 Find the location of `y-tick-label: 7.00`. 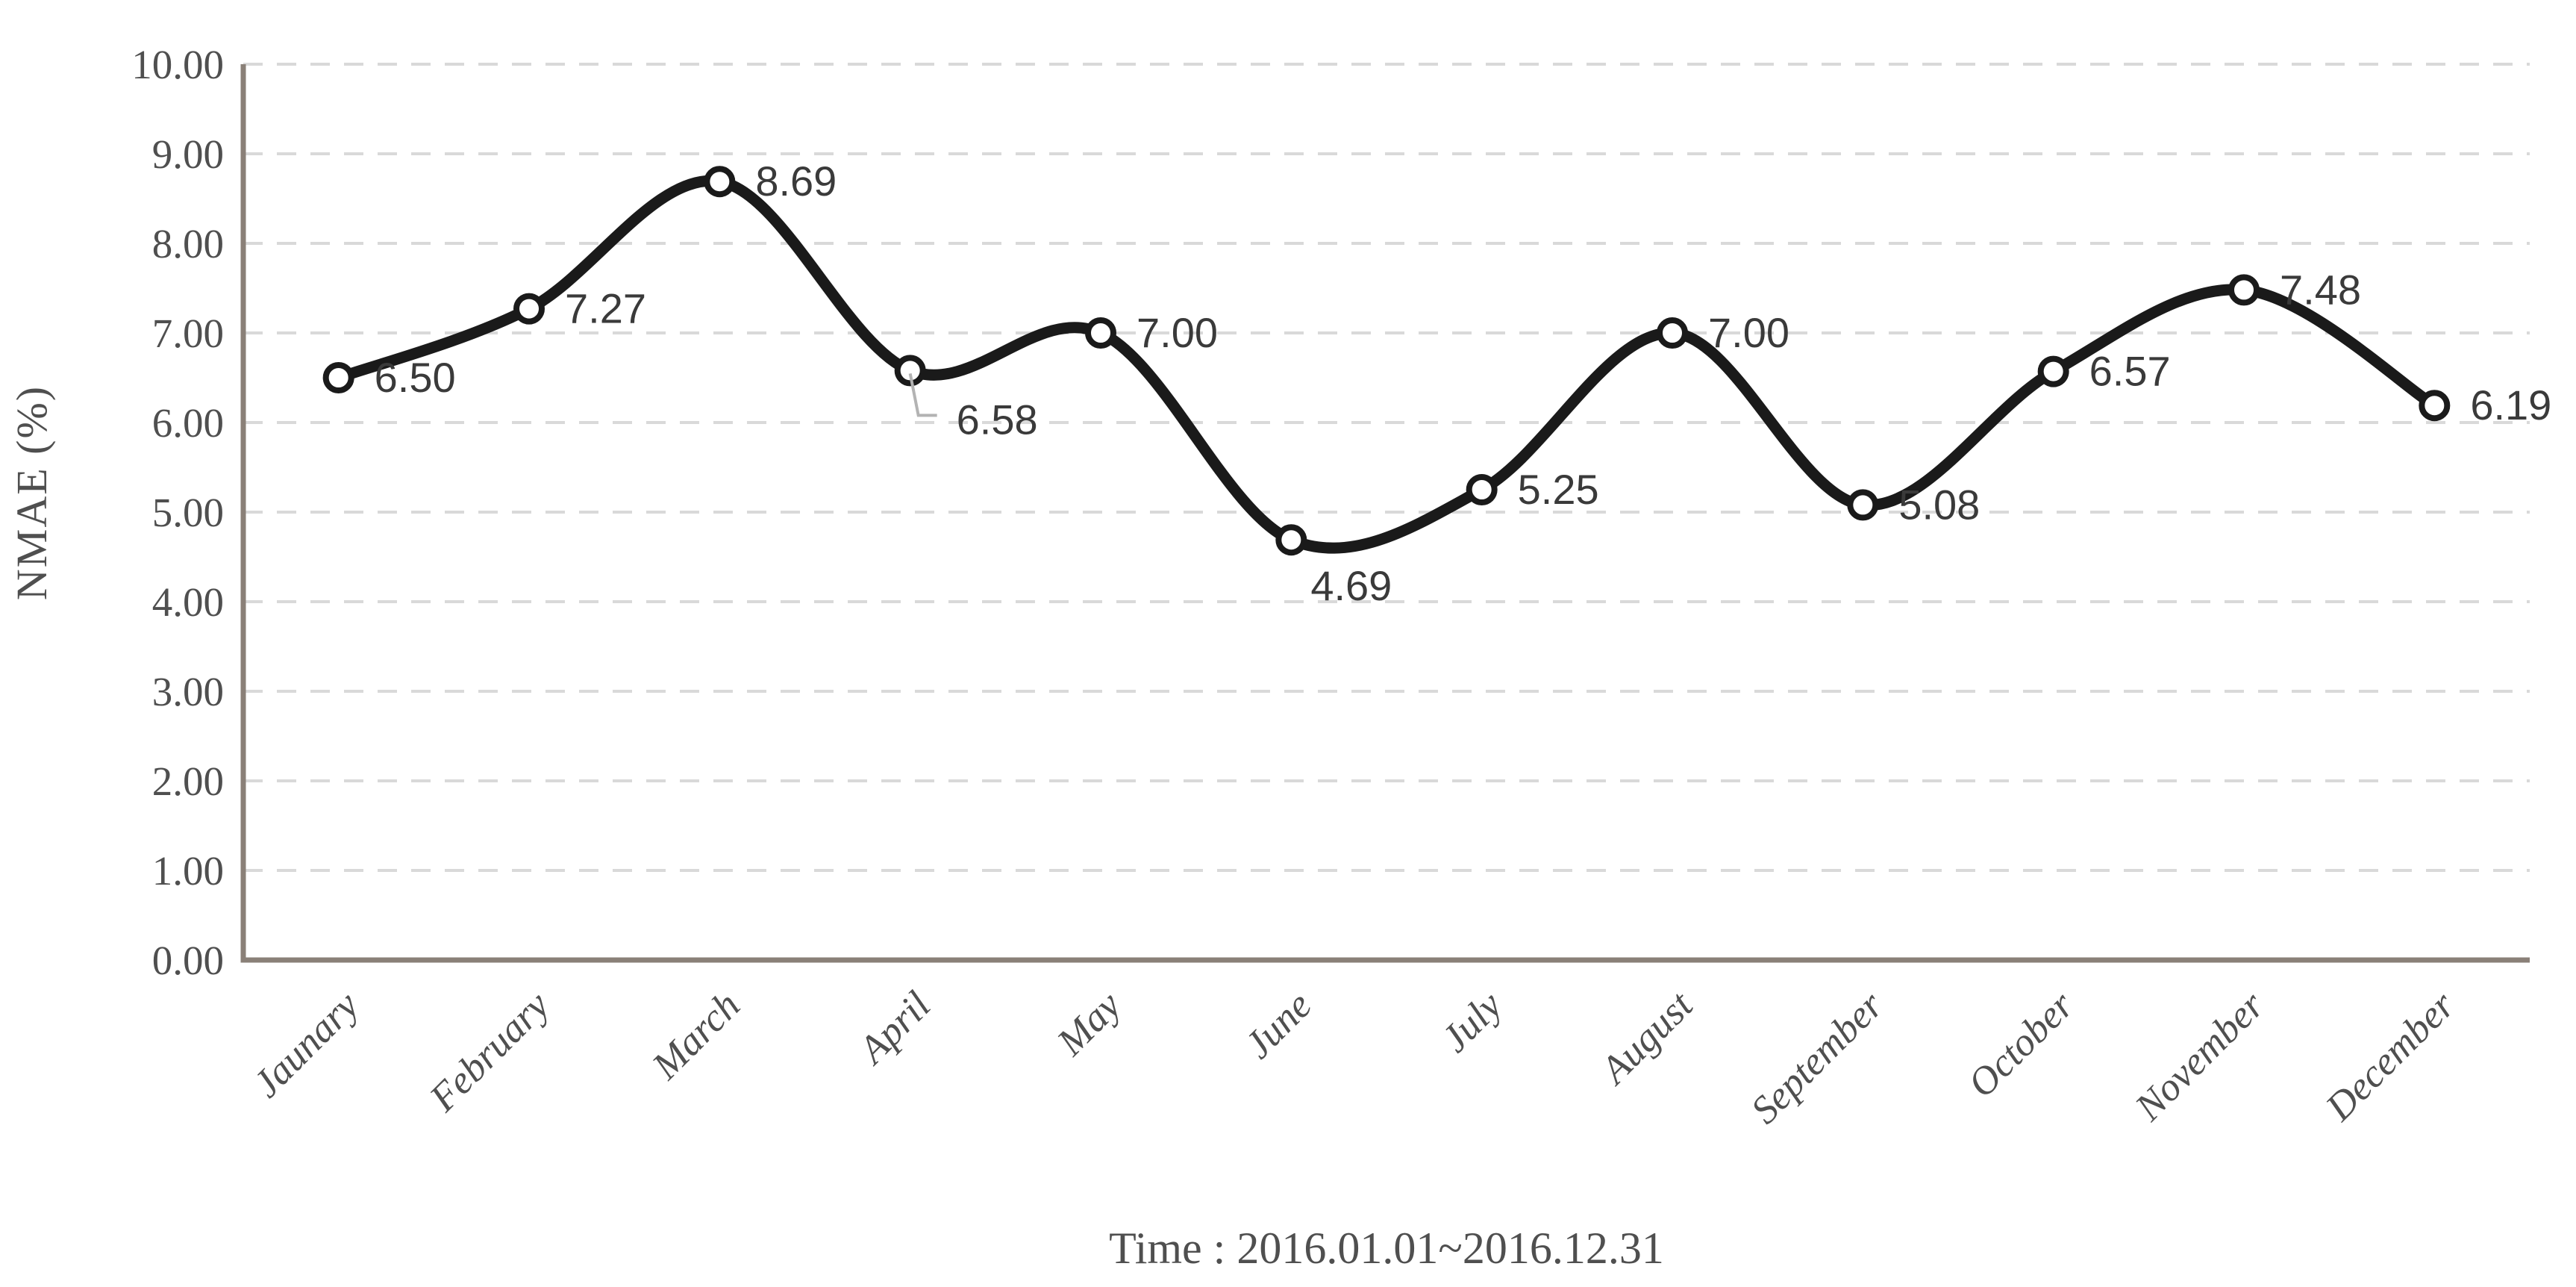

y-tick-label: 7.00 is located at coordinates (188, 333).